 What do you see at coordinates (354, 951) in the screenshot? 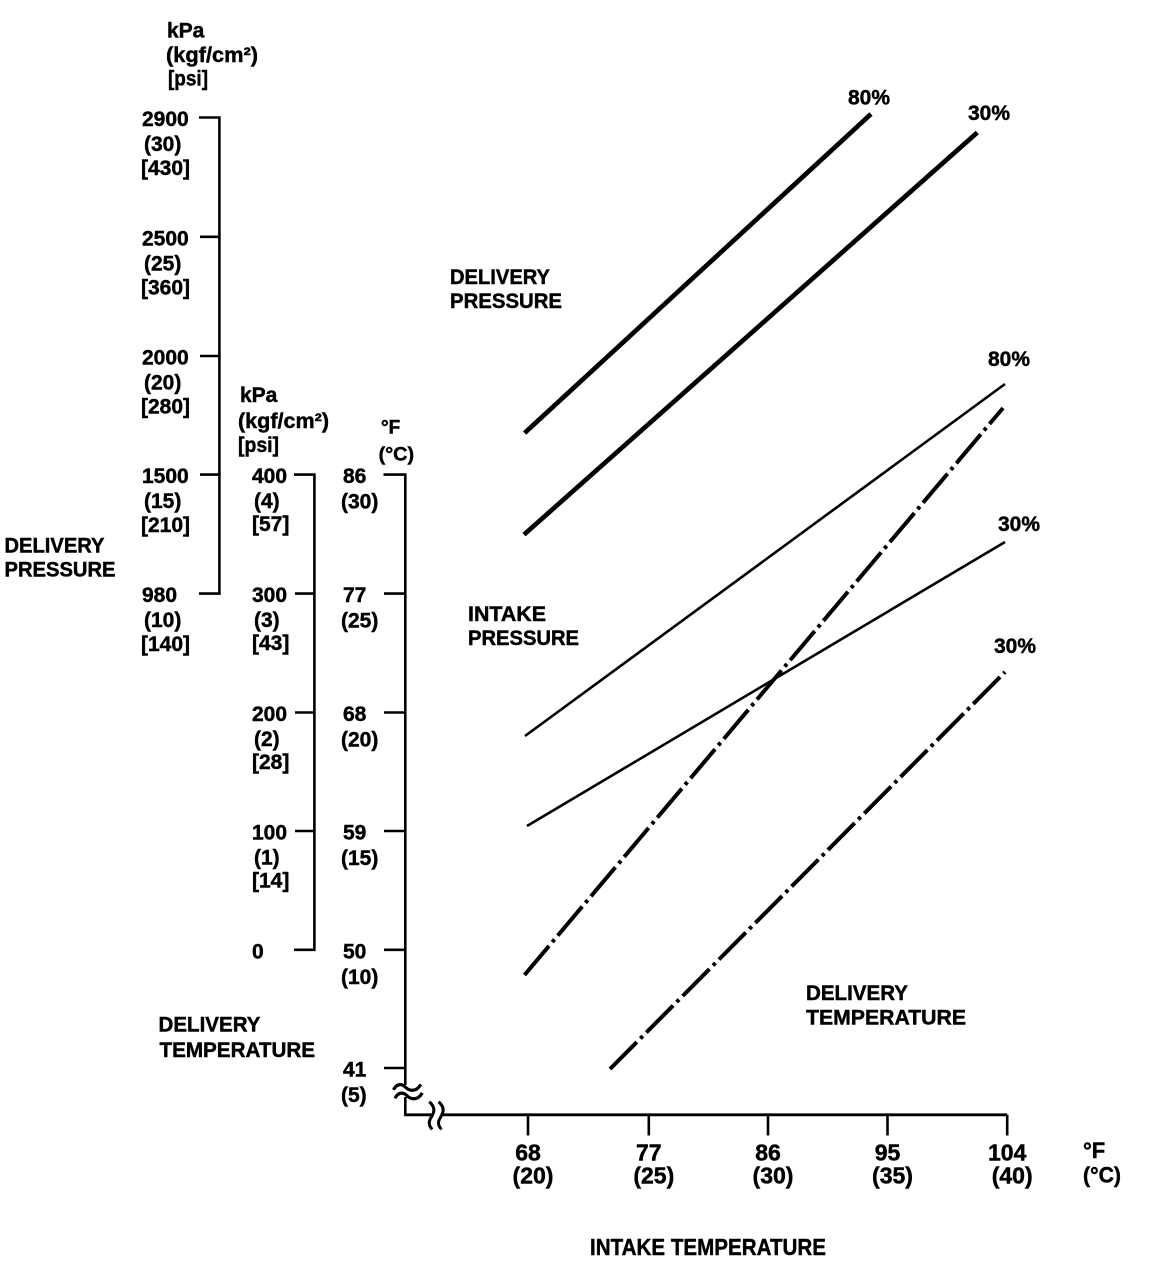
I see `svg-text: 50` at bounding box center [354, 951].